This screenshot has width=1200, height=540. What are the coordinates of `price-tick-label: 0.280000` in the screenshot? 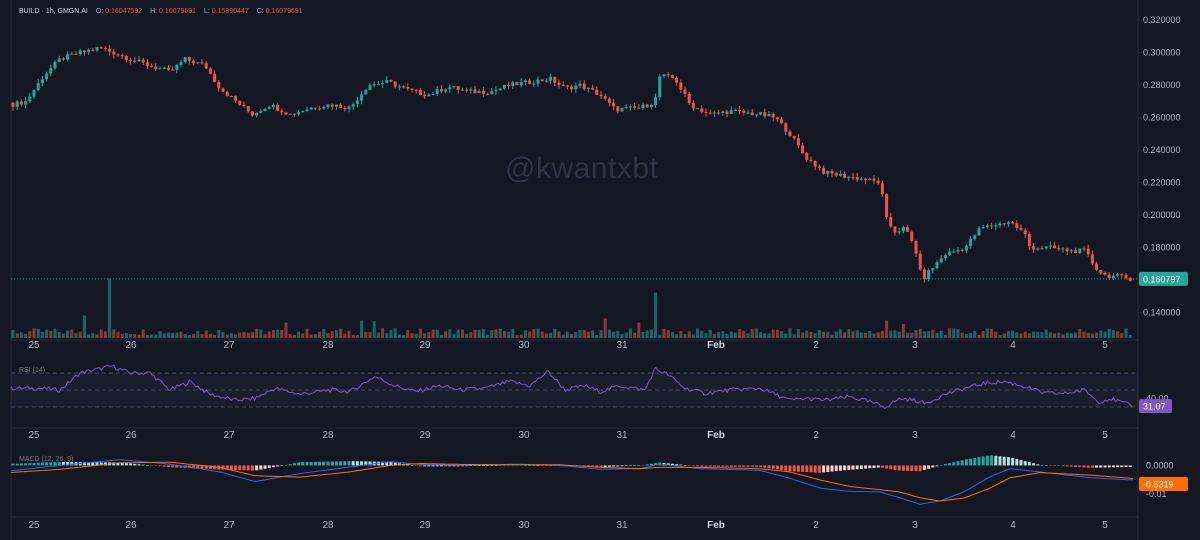 It's located at (1162, 85).